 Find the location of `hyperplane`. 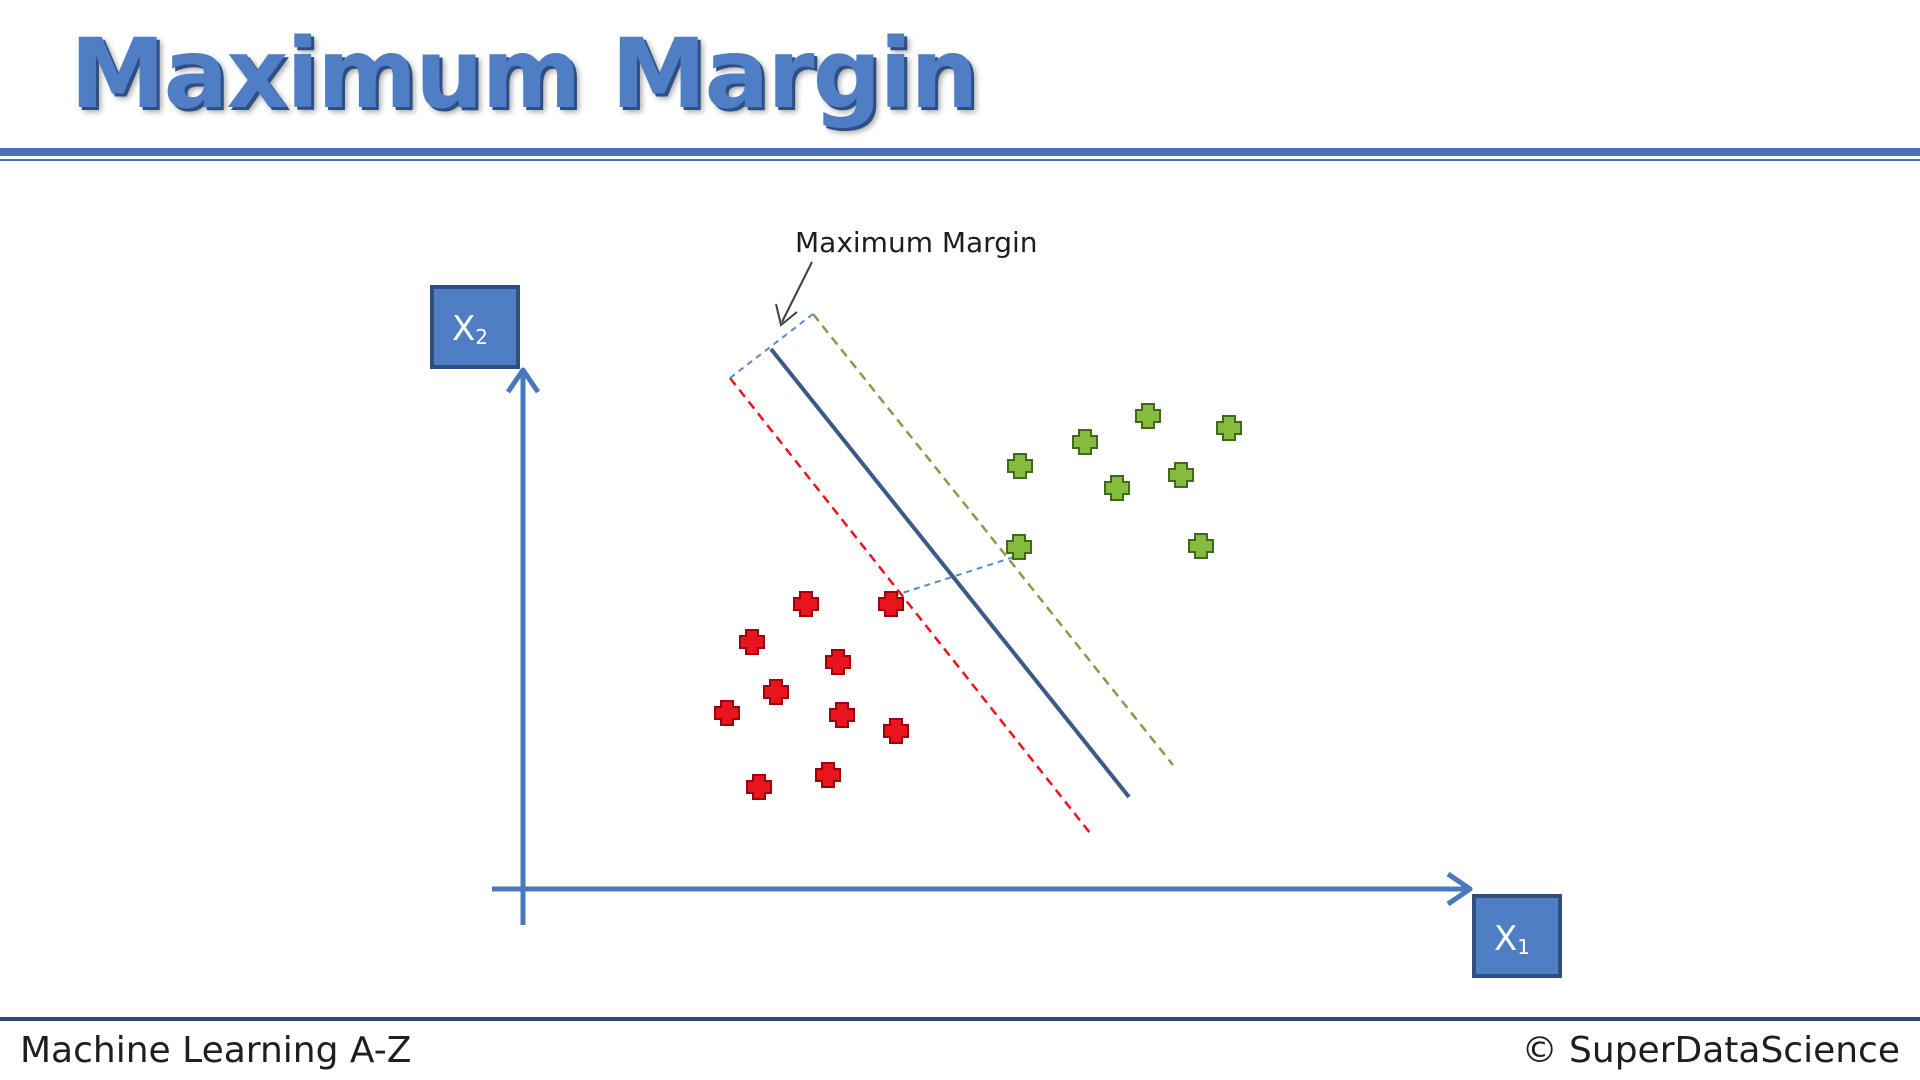

hyperplane is located at coordinates (950, 573).